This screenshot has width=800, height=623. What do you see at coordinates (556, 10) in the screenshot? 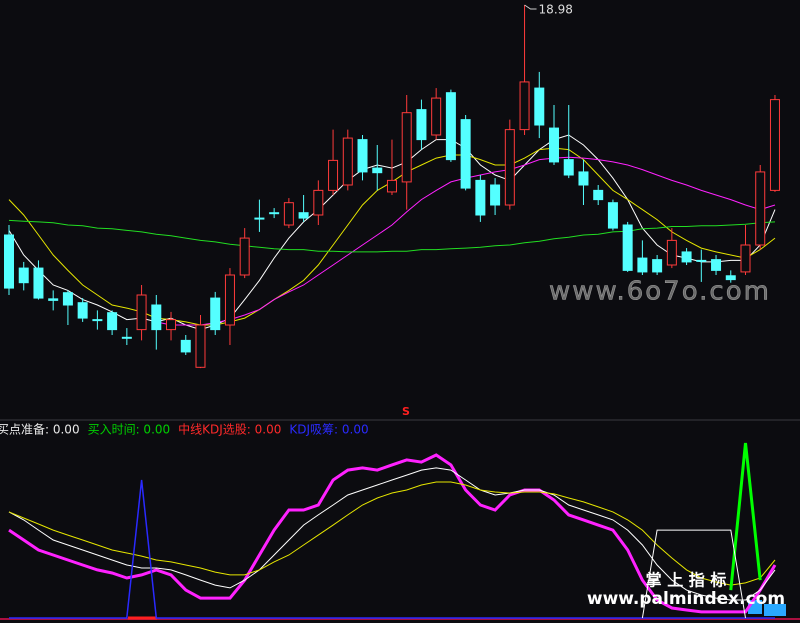
I see `max-label: 18.98` at bounding box center [556, 10].